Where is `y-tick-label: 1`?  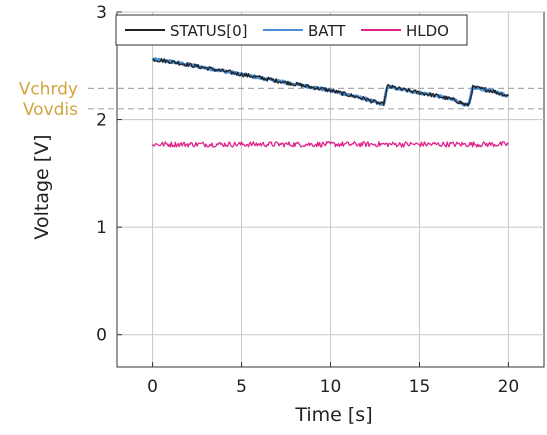 y-tick-label: 1 is located at coordinates (101, 228).